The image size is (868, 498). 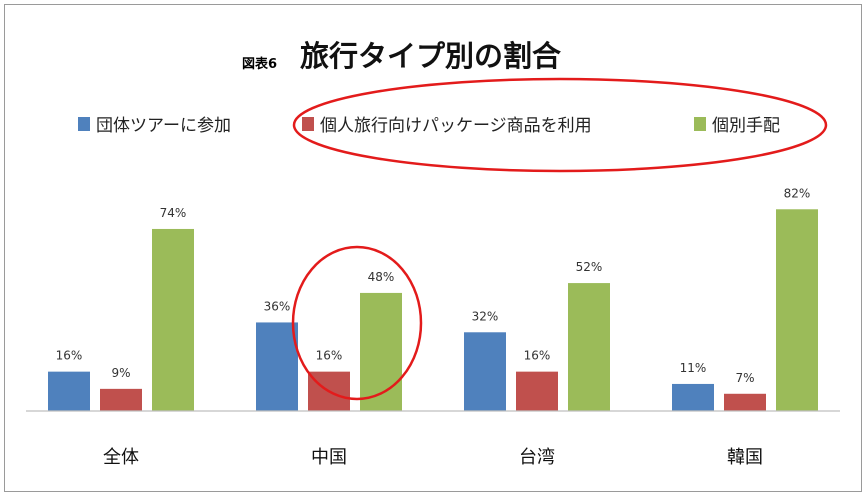 What do you see at coordinates (381, 277) in the screenshot?
I see `value-label-2-series-3: 48%` at bounding box center [381, 277].